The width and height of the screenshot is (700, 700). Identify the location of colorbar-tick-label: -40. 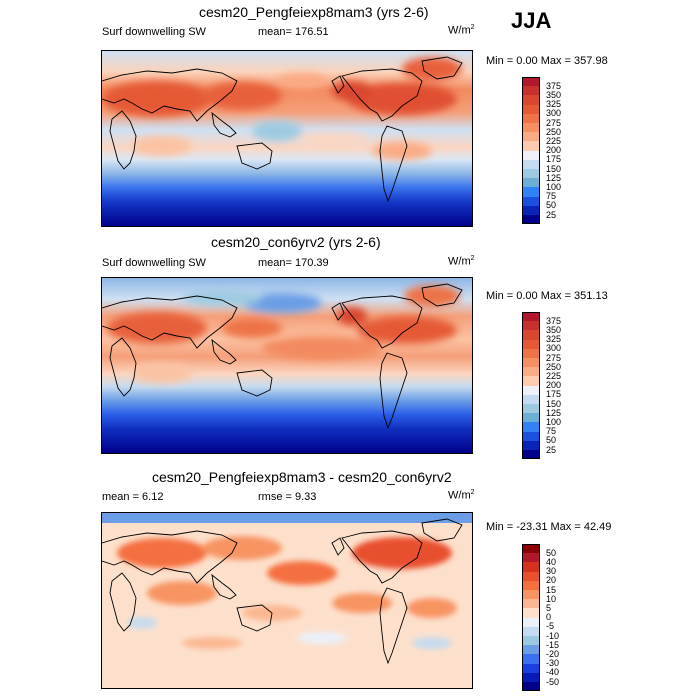
(553, 672).